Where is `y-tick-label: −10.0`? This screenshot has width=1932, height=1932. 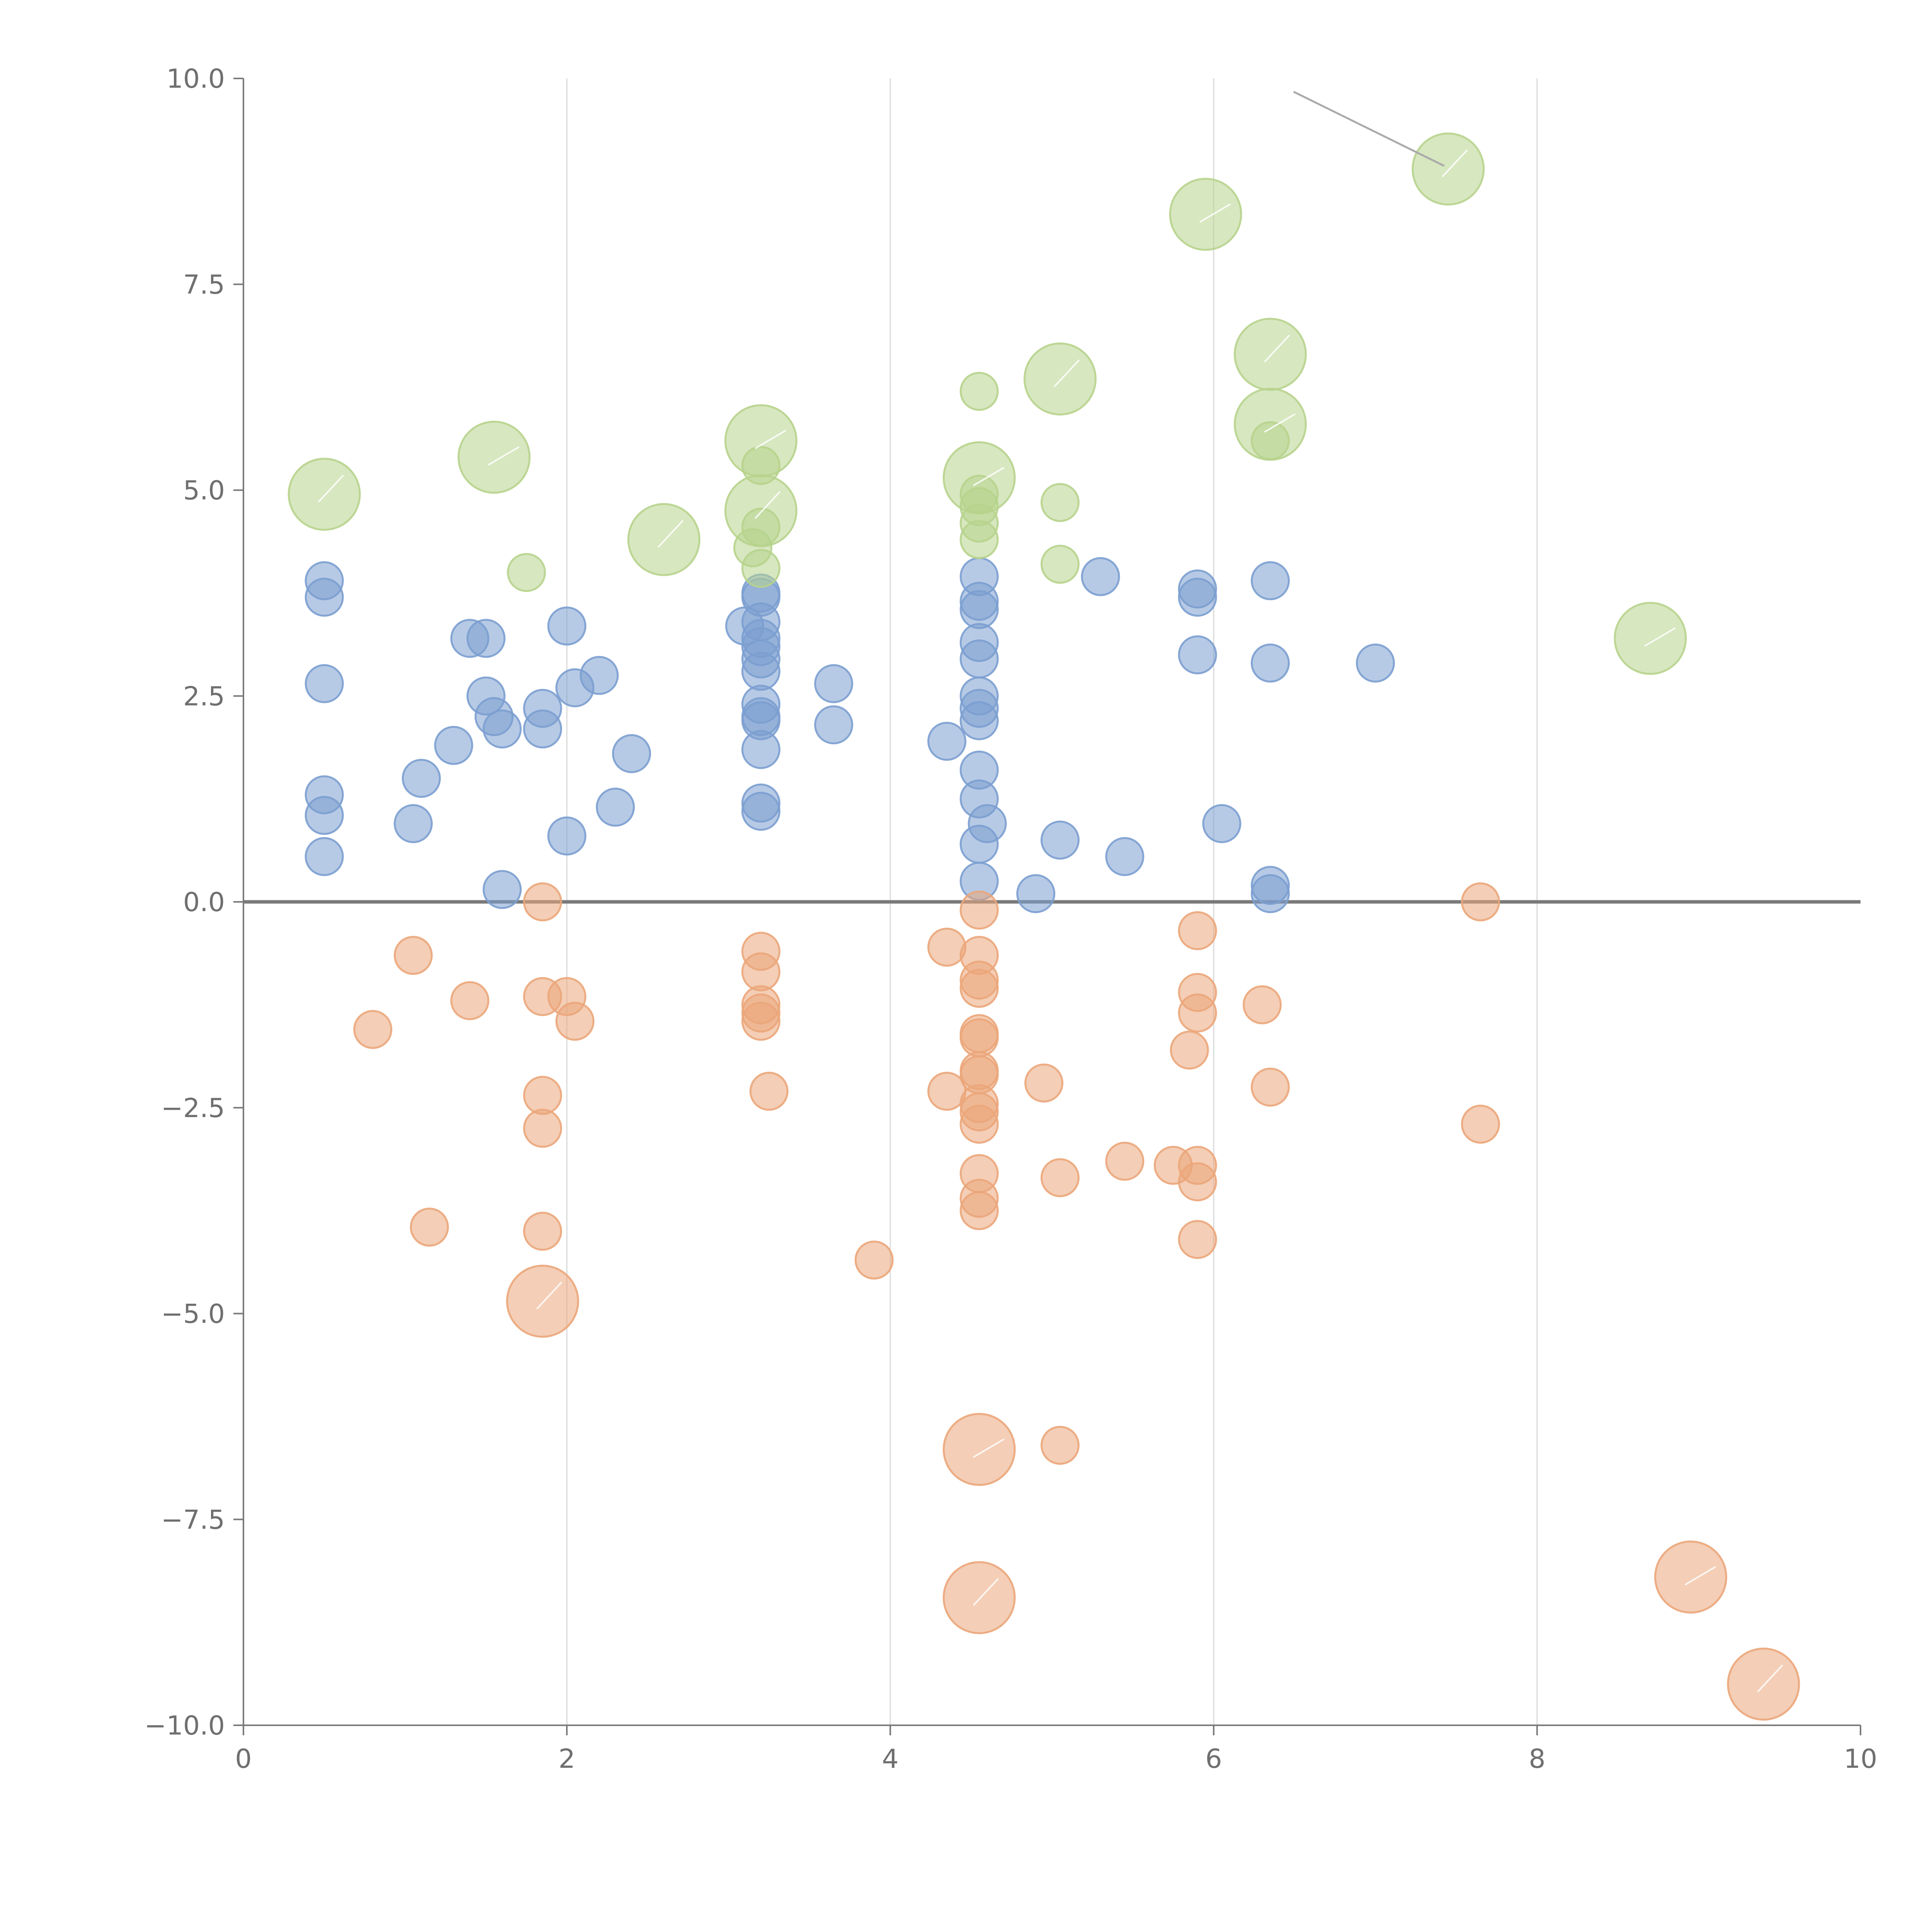
y-tick-label: −10.0 is located at coordinates (185, 1726).